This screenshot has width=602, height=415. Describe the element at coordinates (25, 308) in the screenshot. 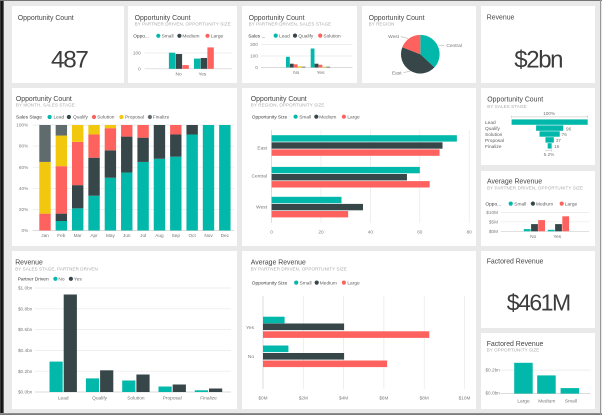

I see `svg-text: $0.8bn` at that location.